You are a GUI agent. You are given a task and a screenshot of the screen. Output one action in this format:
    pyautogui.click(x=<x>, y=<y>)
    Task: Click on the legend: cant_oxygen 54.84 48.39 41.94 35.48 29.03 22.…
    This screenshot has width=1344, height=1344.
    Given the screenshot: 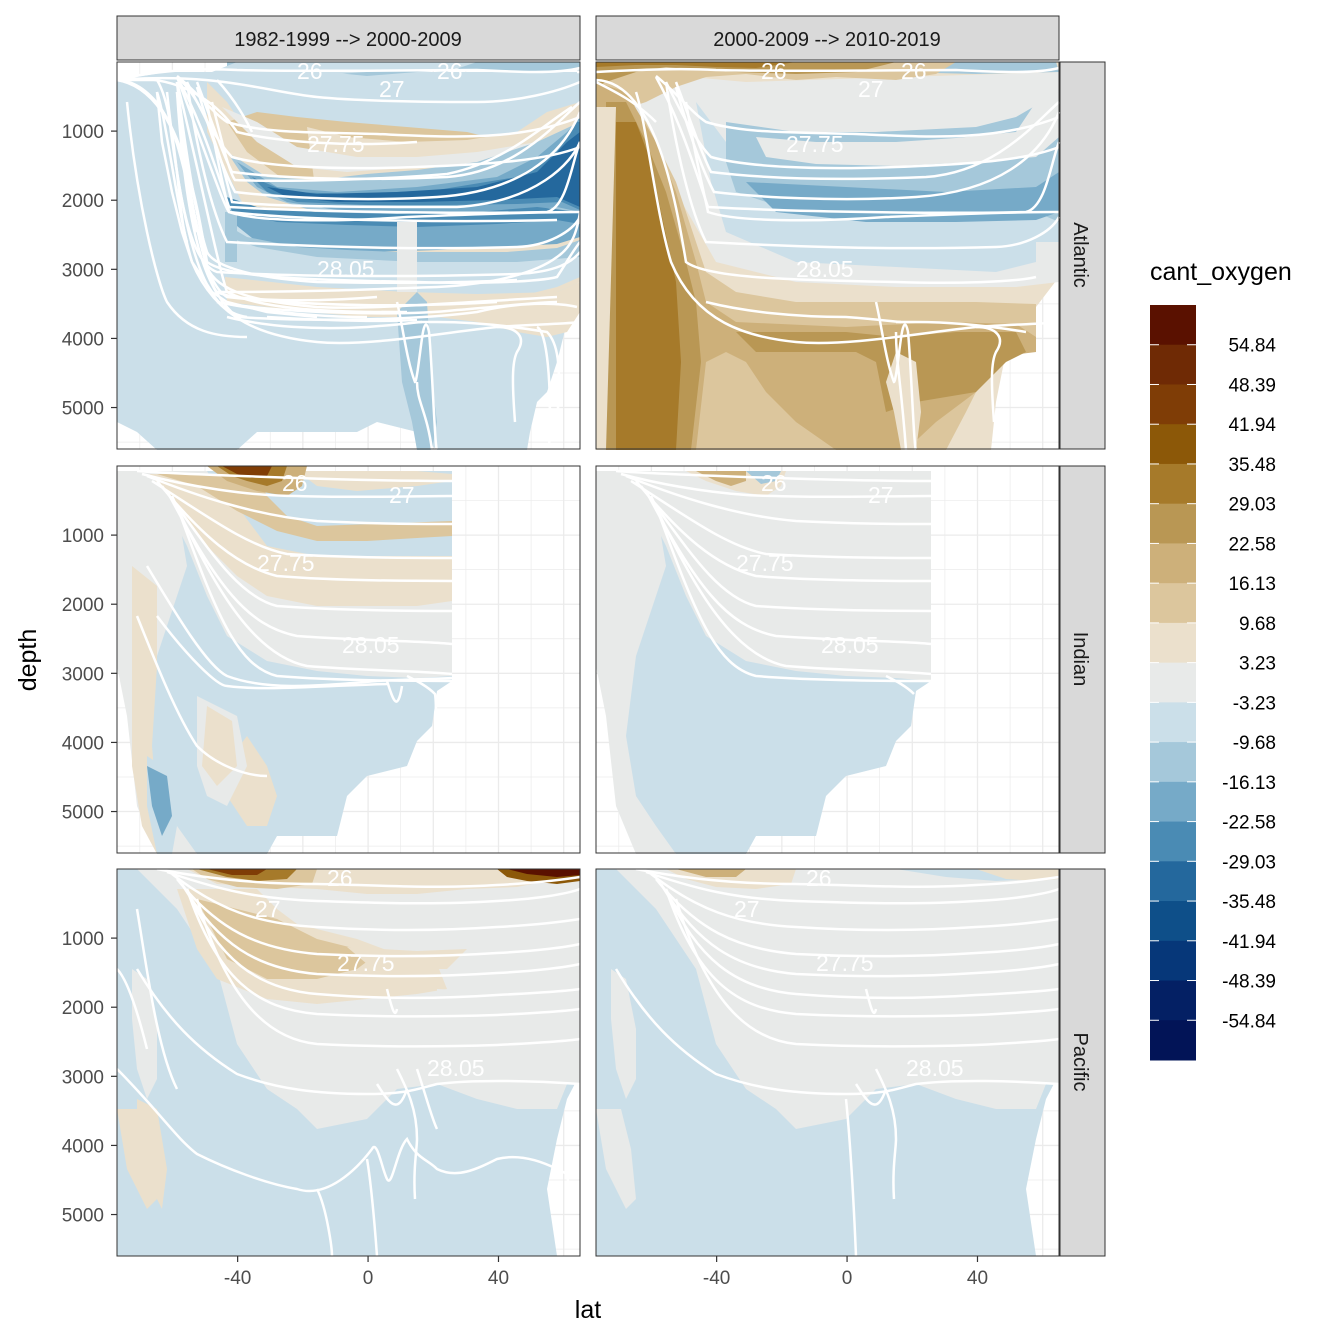 What is the action you would take?
    pyautogui.click(x=1221, y=659)
    